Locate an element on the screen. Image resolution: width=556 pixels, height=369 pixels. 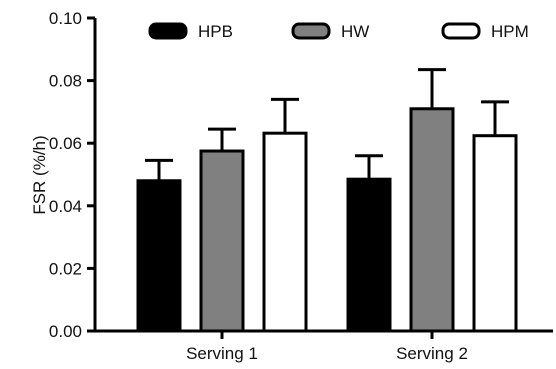
legend-label-hpb: HPB is located at coordinates (215, 31).